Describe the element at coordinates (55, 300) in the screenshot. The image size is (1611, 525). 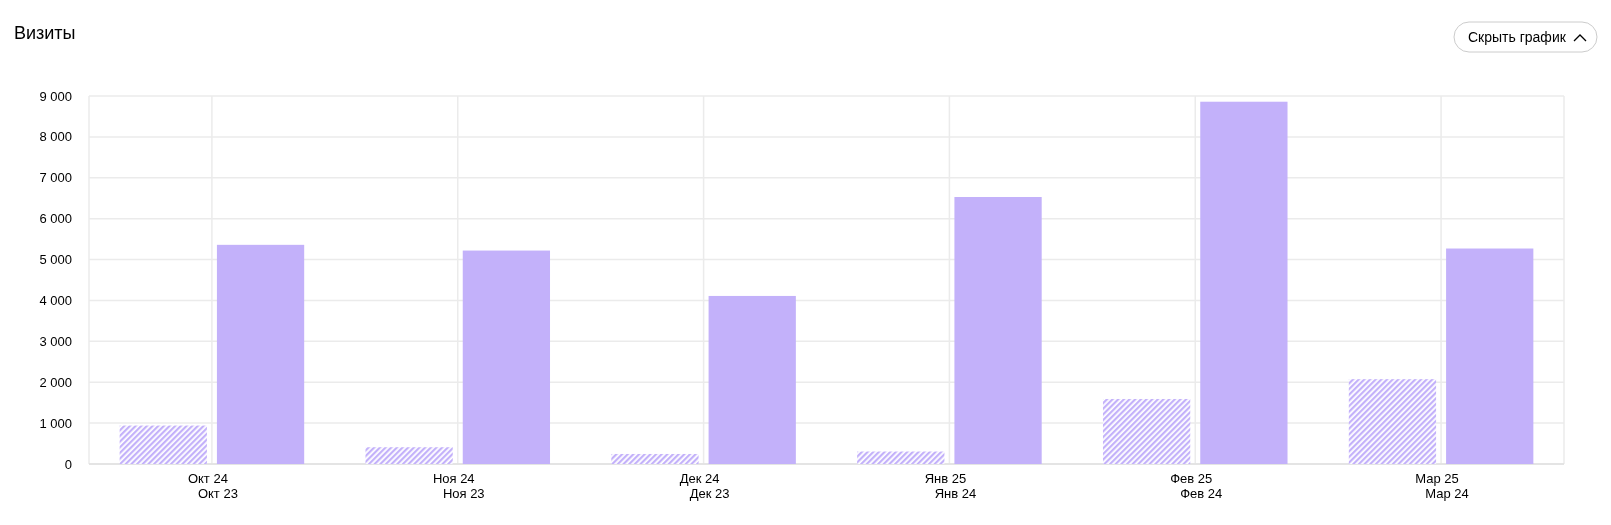
I see `y-tick-label: 4 000` at that location.